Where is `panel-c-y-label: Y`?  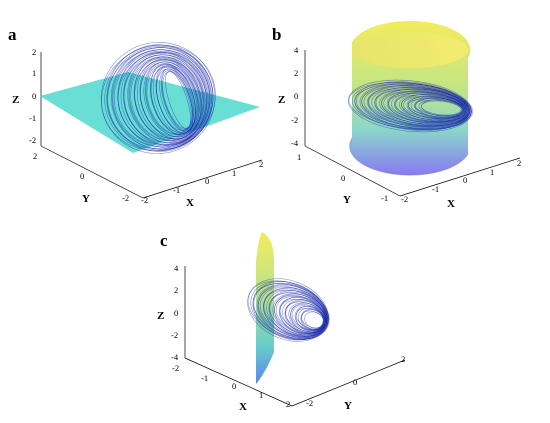
panel-c-y-label: Y is located at coordinates (348, 406).